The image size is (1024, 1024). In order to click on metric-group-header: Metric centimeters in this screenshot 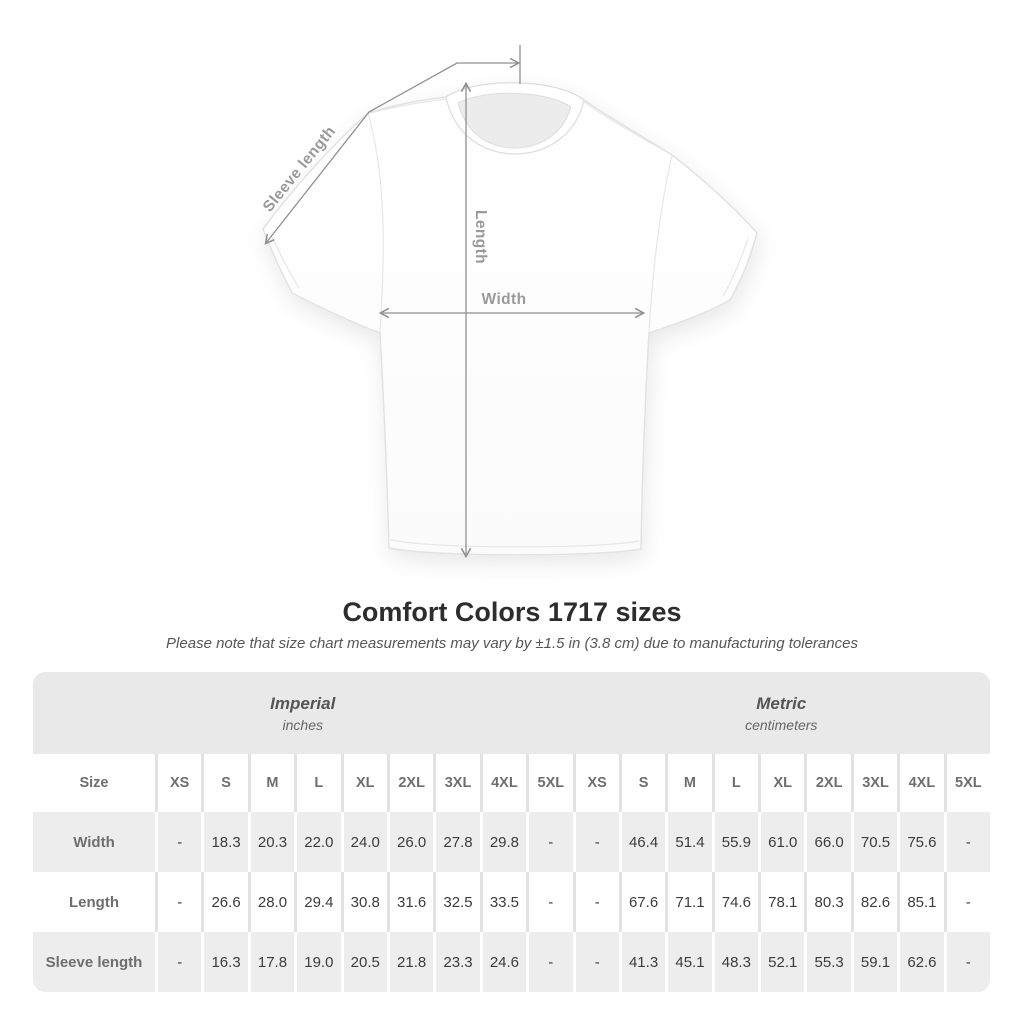, I will do `click(782, 713)`.